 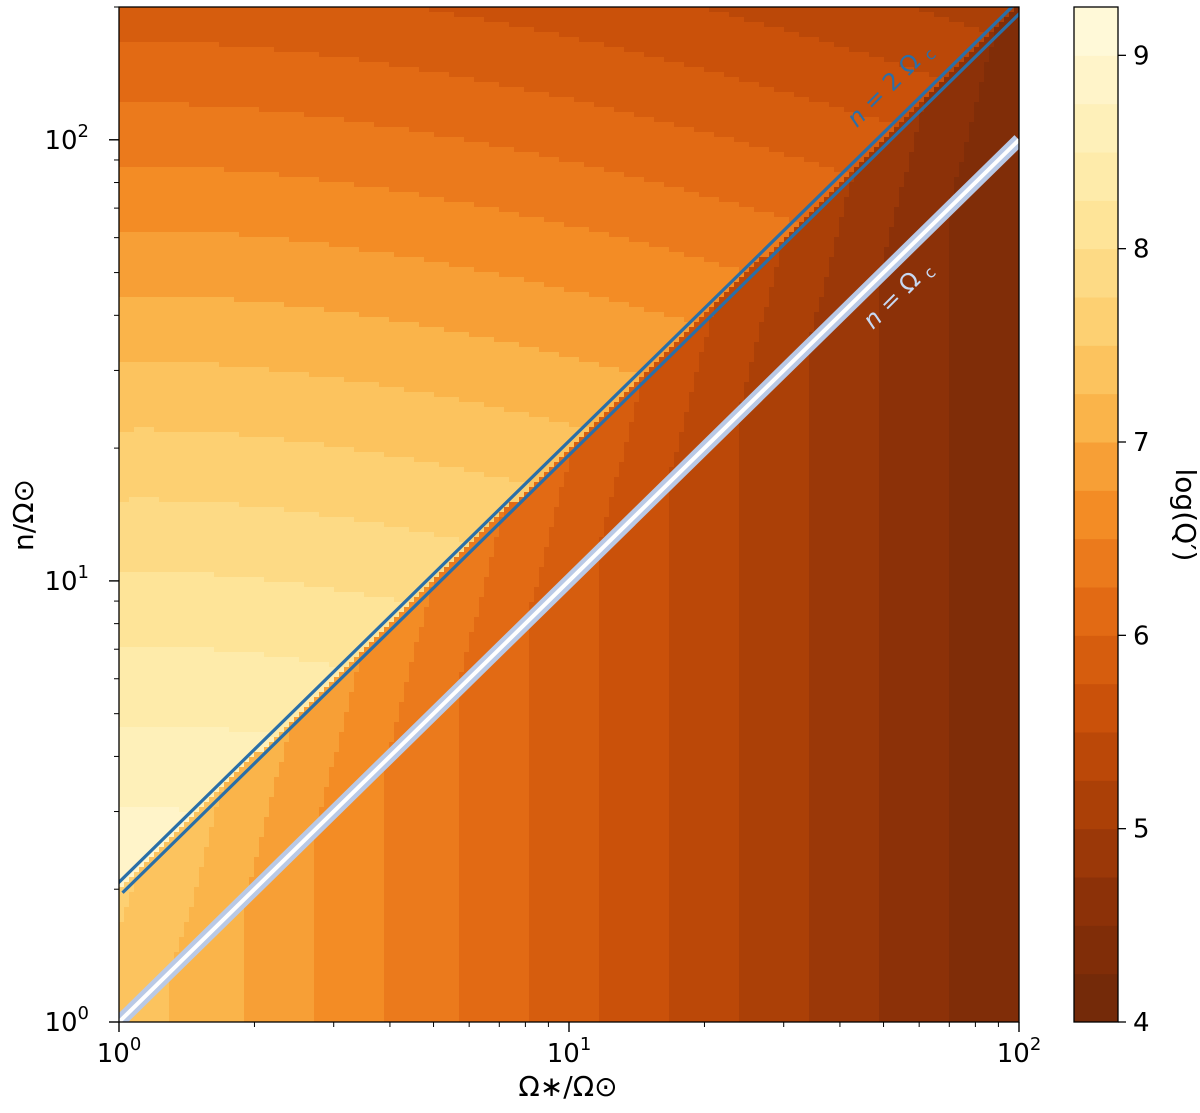 What do you see at coordinates (1141, 250) in the screenshot?
I see `colorbar-tick-label: 8` at bounding box center [1141, 250].